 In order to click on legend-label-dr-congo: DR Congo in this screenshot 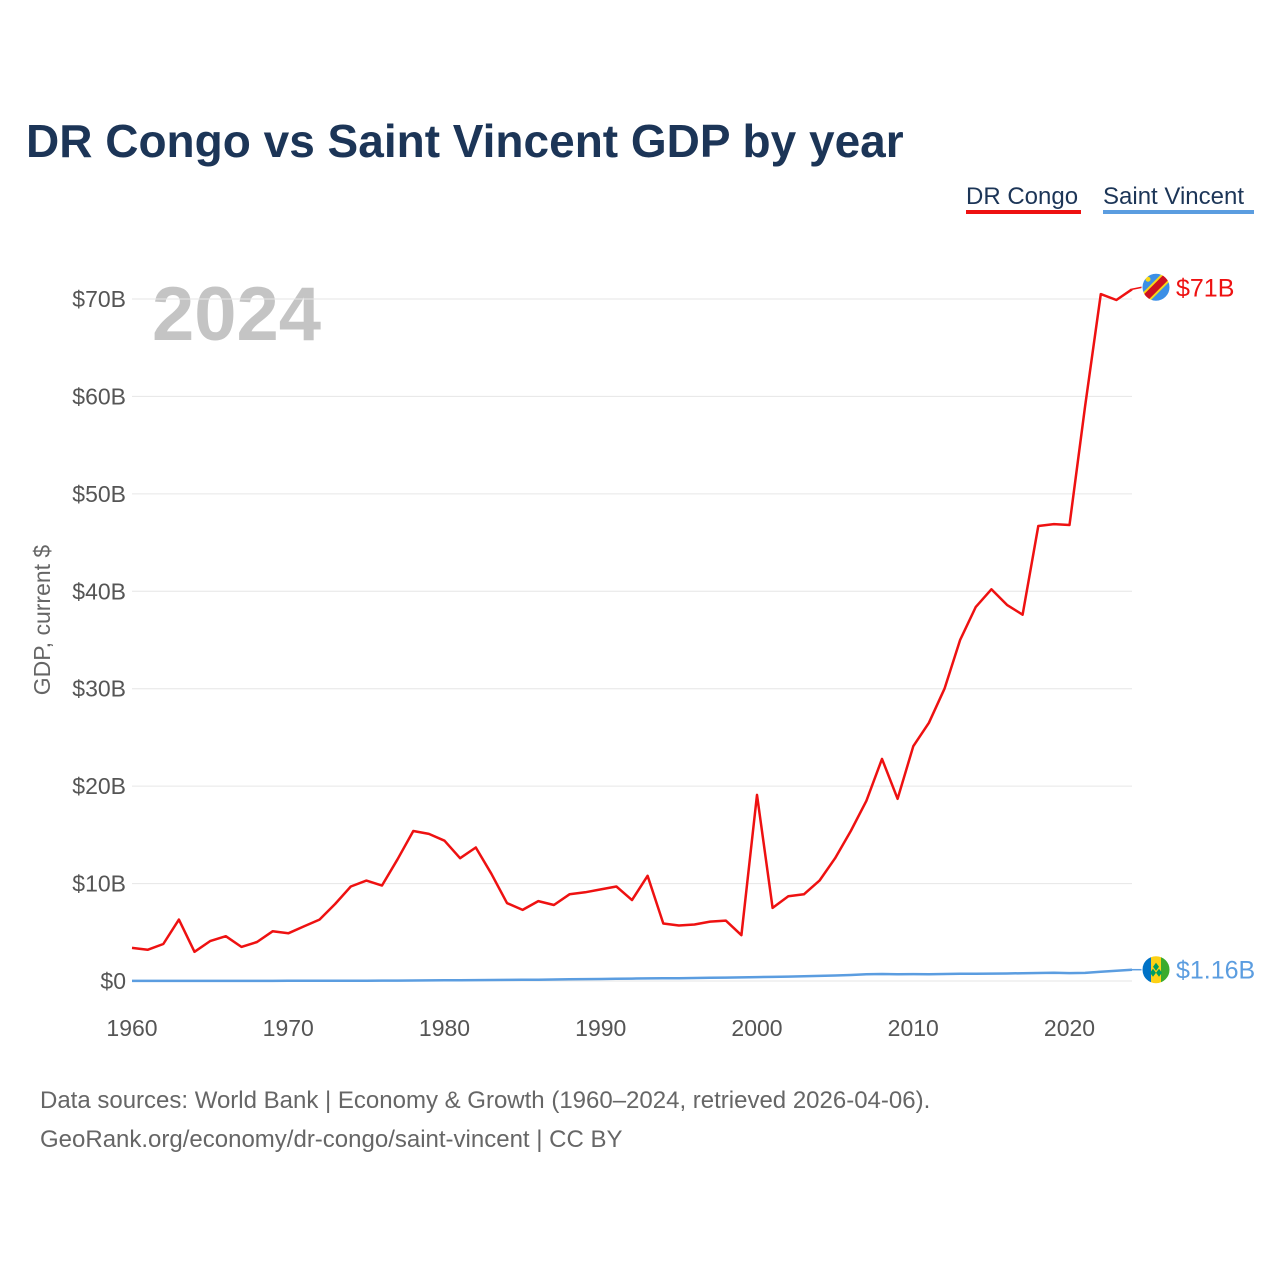, I will do `click(1022, 196)`.